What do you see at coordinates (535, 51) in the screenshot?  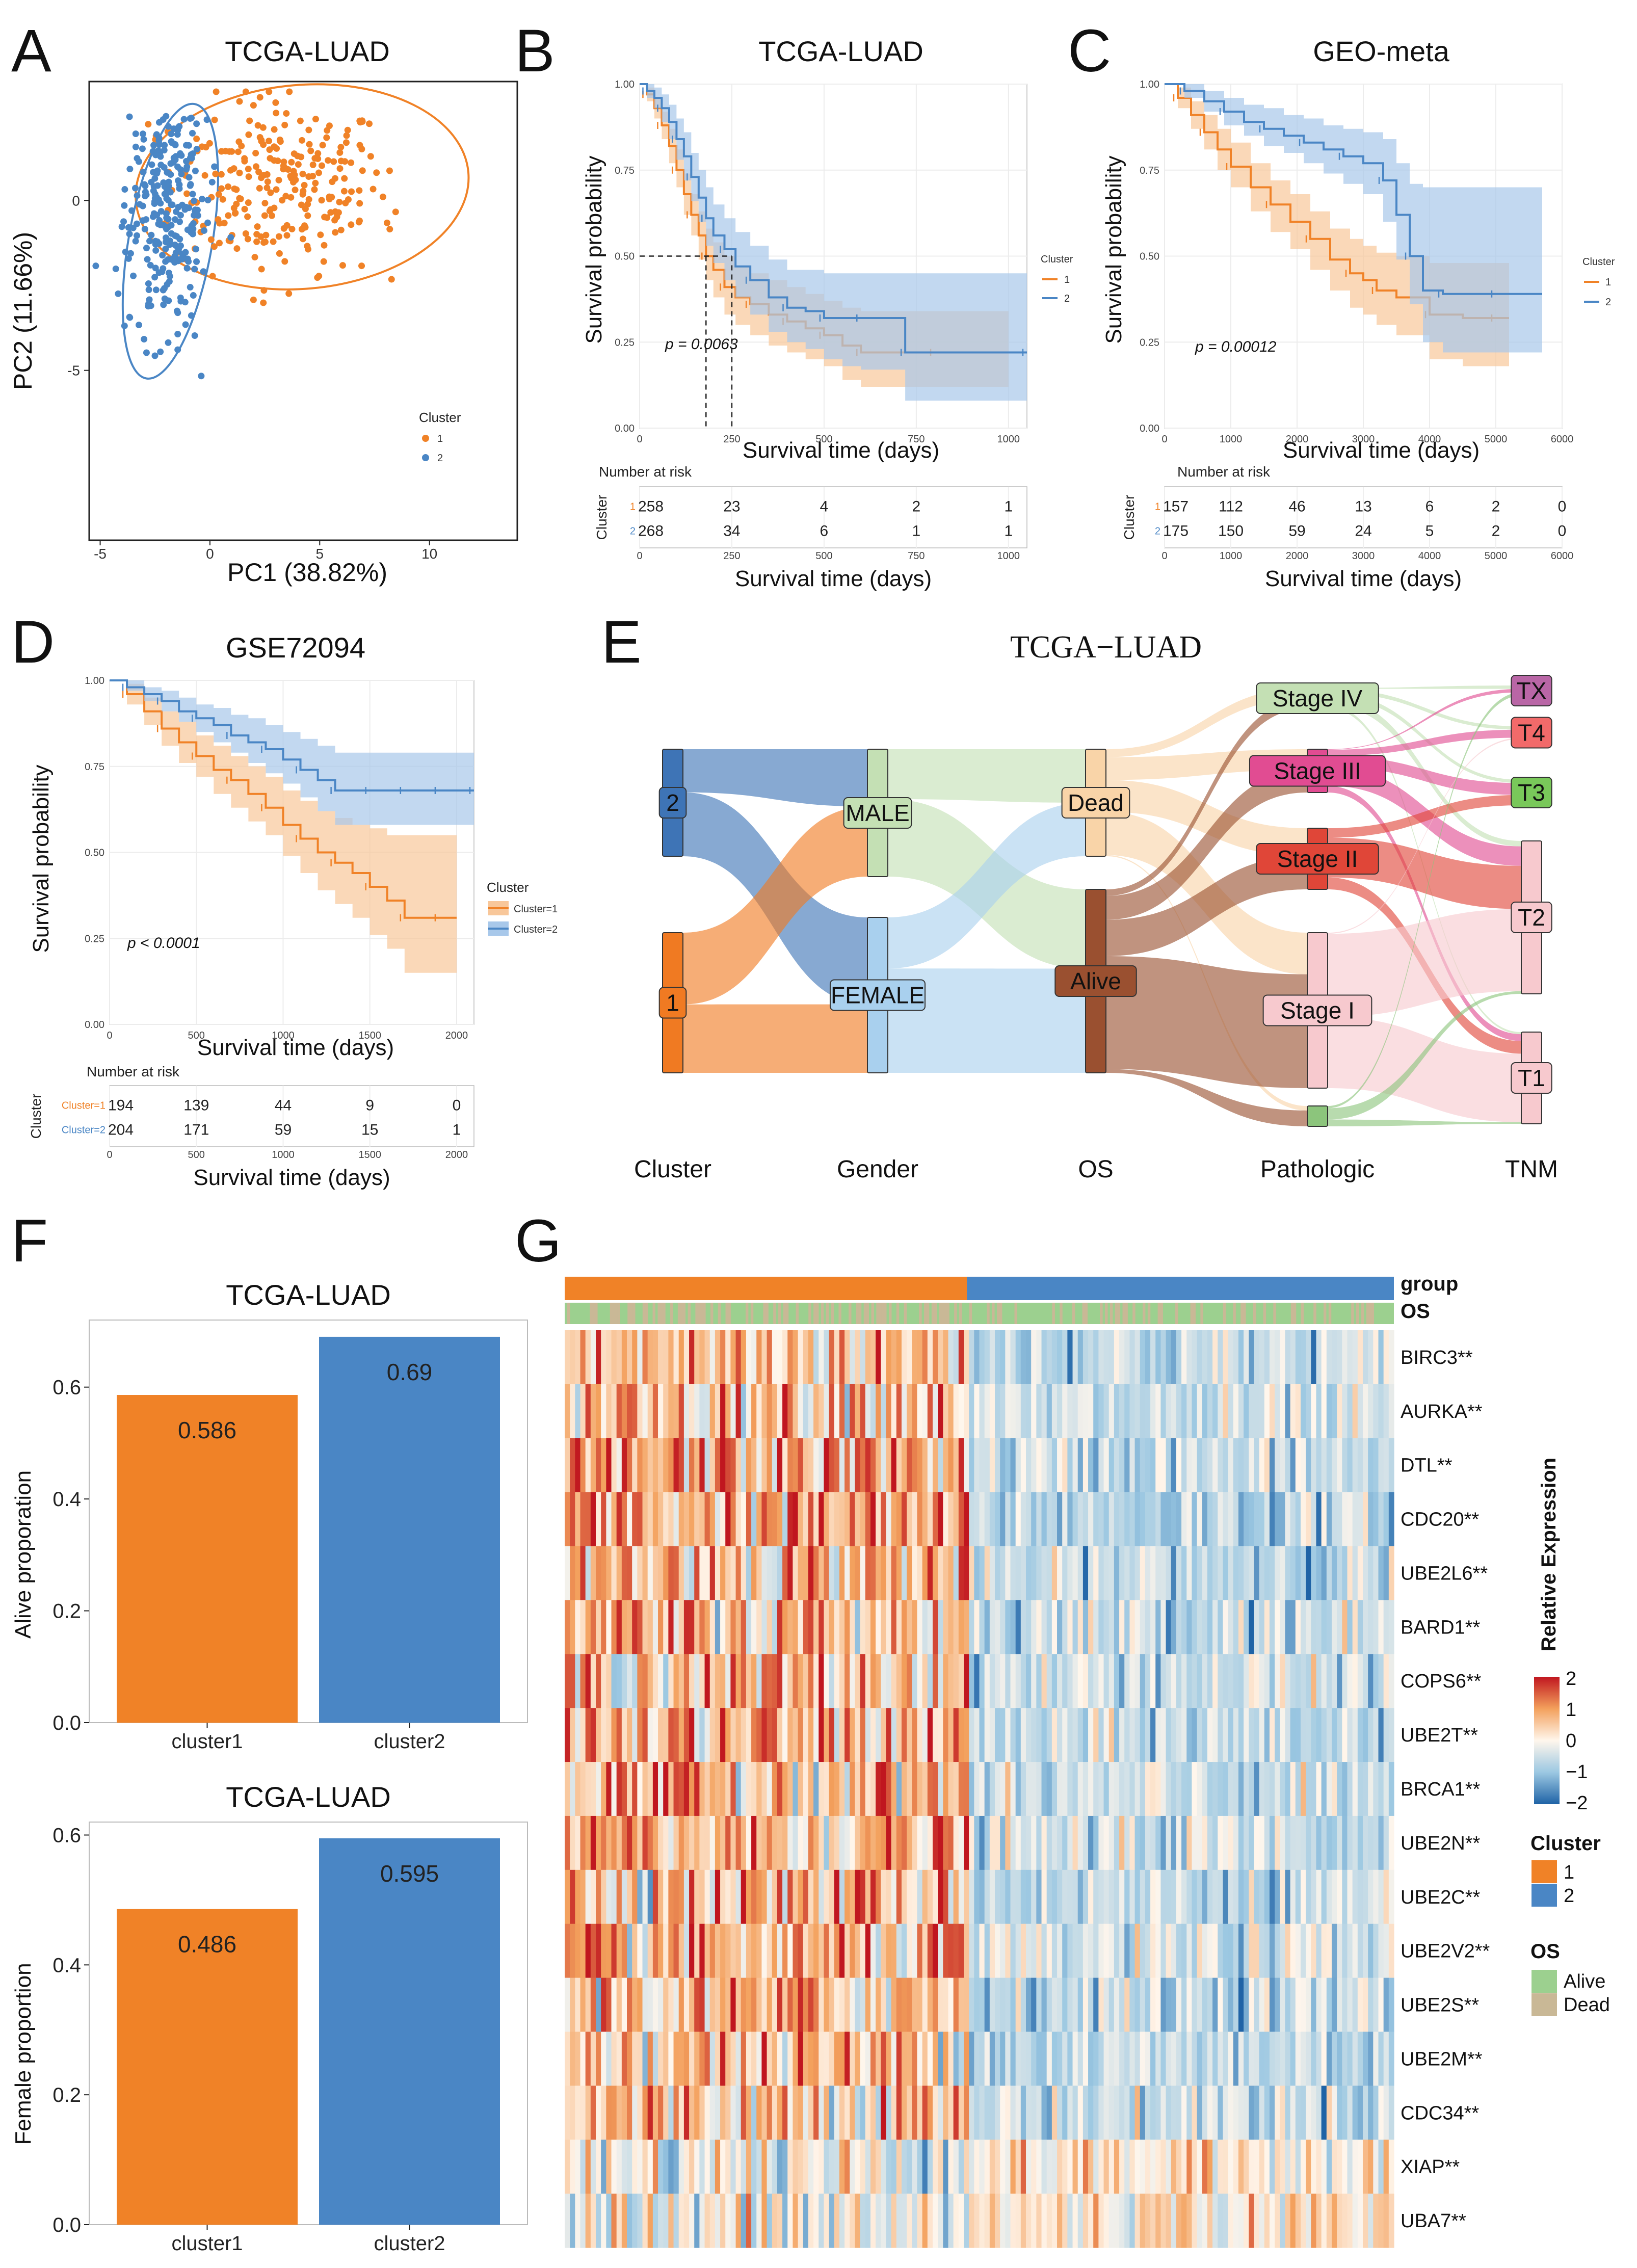 I see `panel-label-b: B` at bounding box center [535, 51].